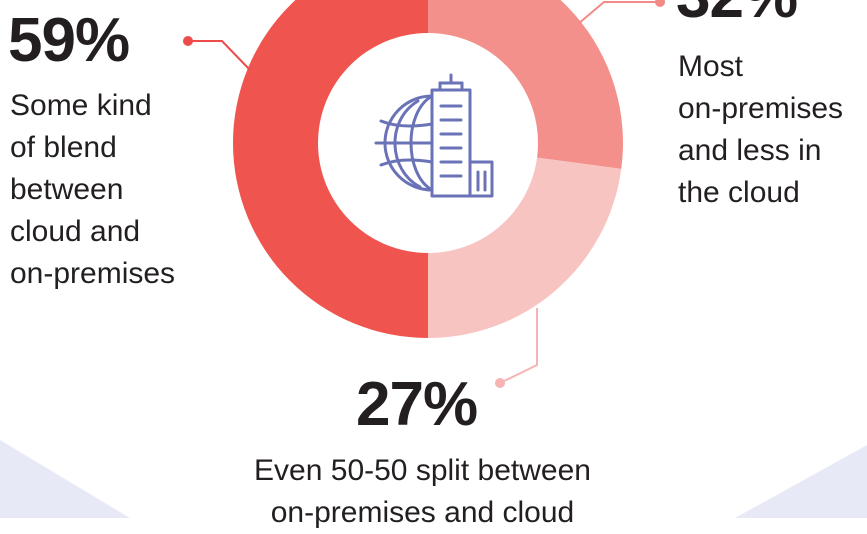  What do you see at coordinates (801, 481) in the screenshot?
I see `background-shape-right` at bounding box center [801, 481].